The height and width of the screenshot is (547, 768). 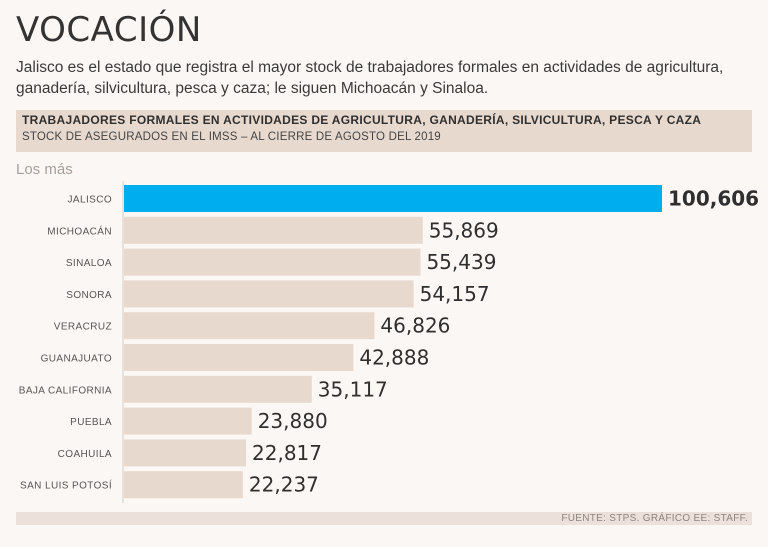 I want to click on value-label-9: 22,237, so click(x=284, y=485).